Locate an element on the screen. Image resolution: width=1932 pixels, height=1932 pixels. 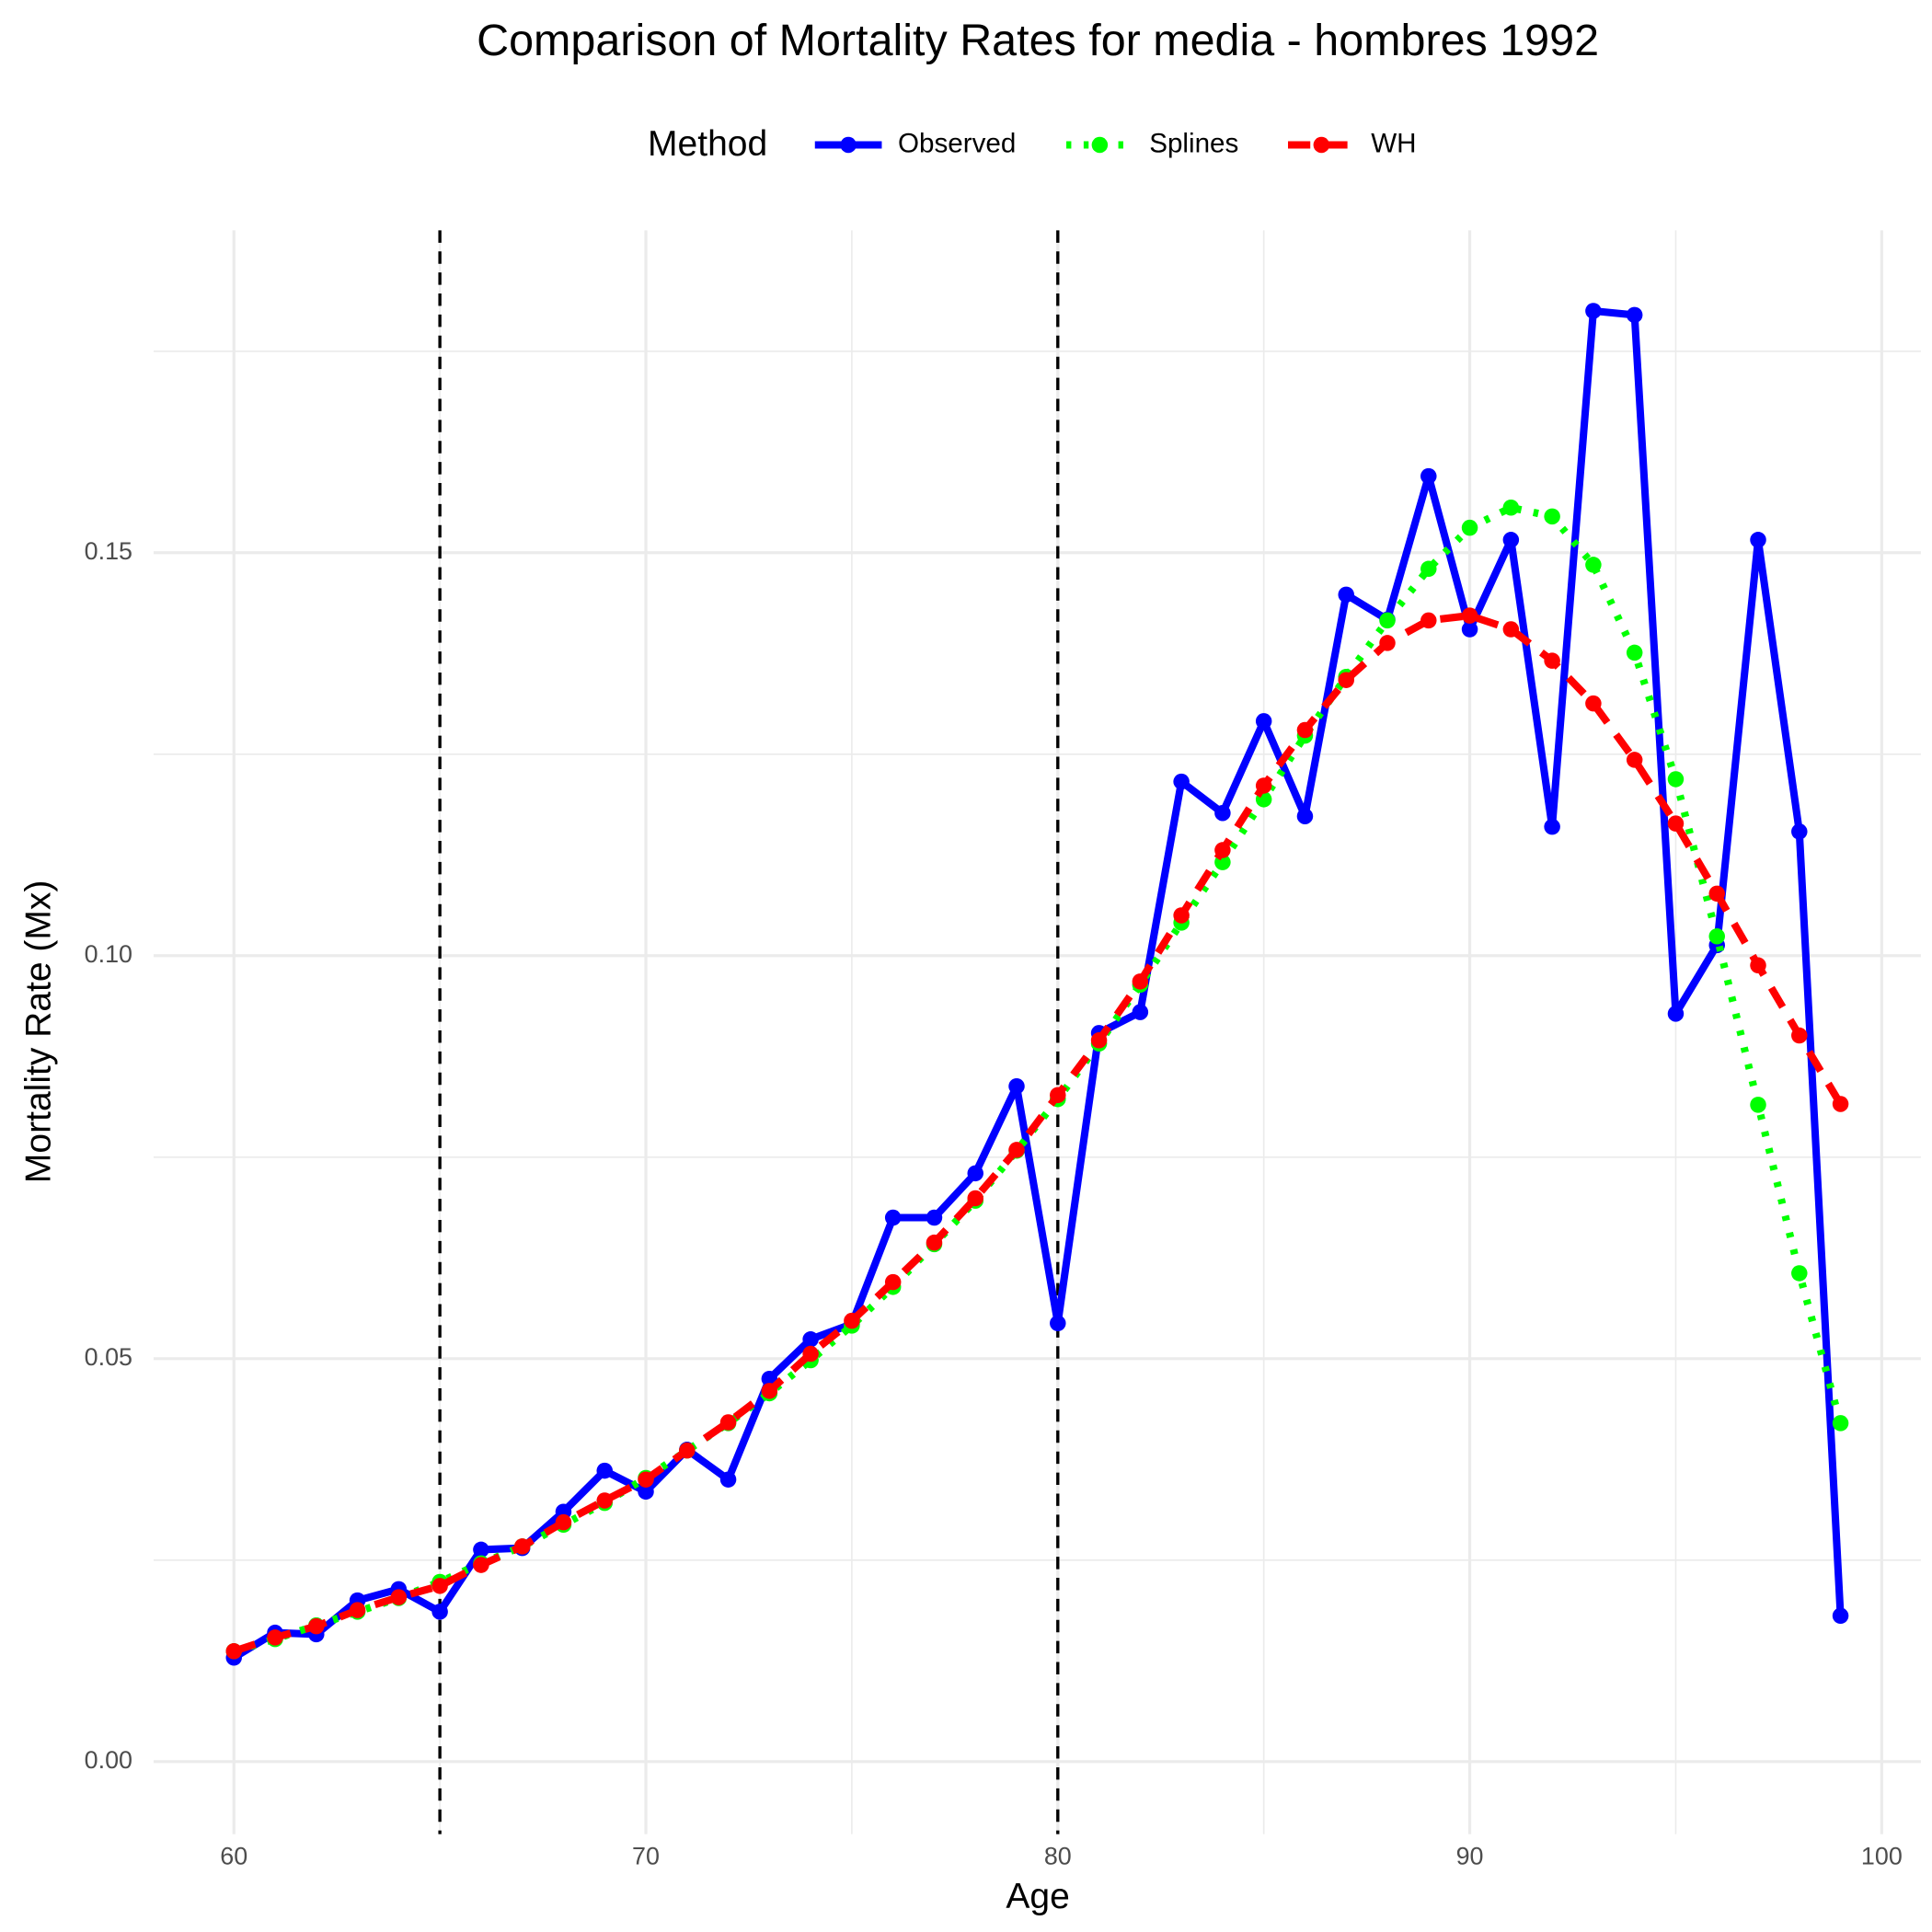
y-tick-label: 0.15 is located at coordinates (108, 551).